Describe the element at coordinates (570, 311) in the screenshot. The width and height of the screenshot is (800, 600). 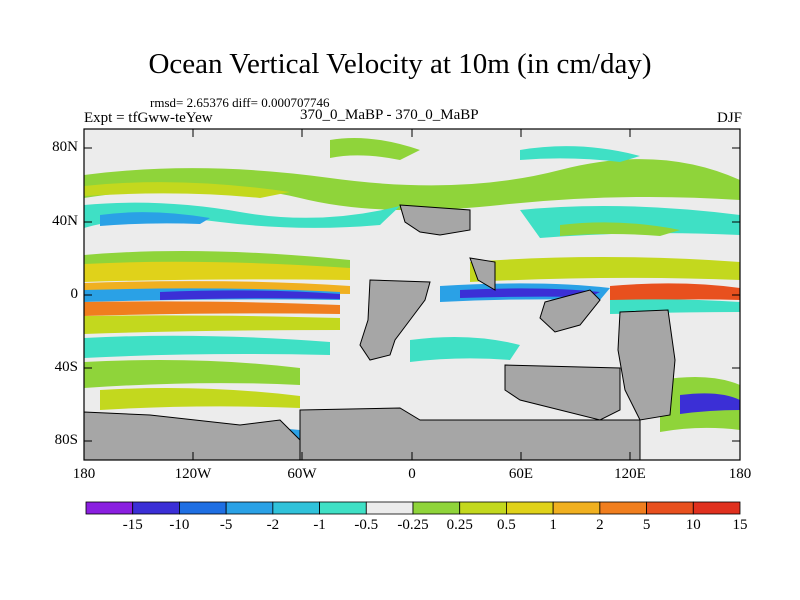
I see `land-india` at that location.